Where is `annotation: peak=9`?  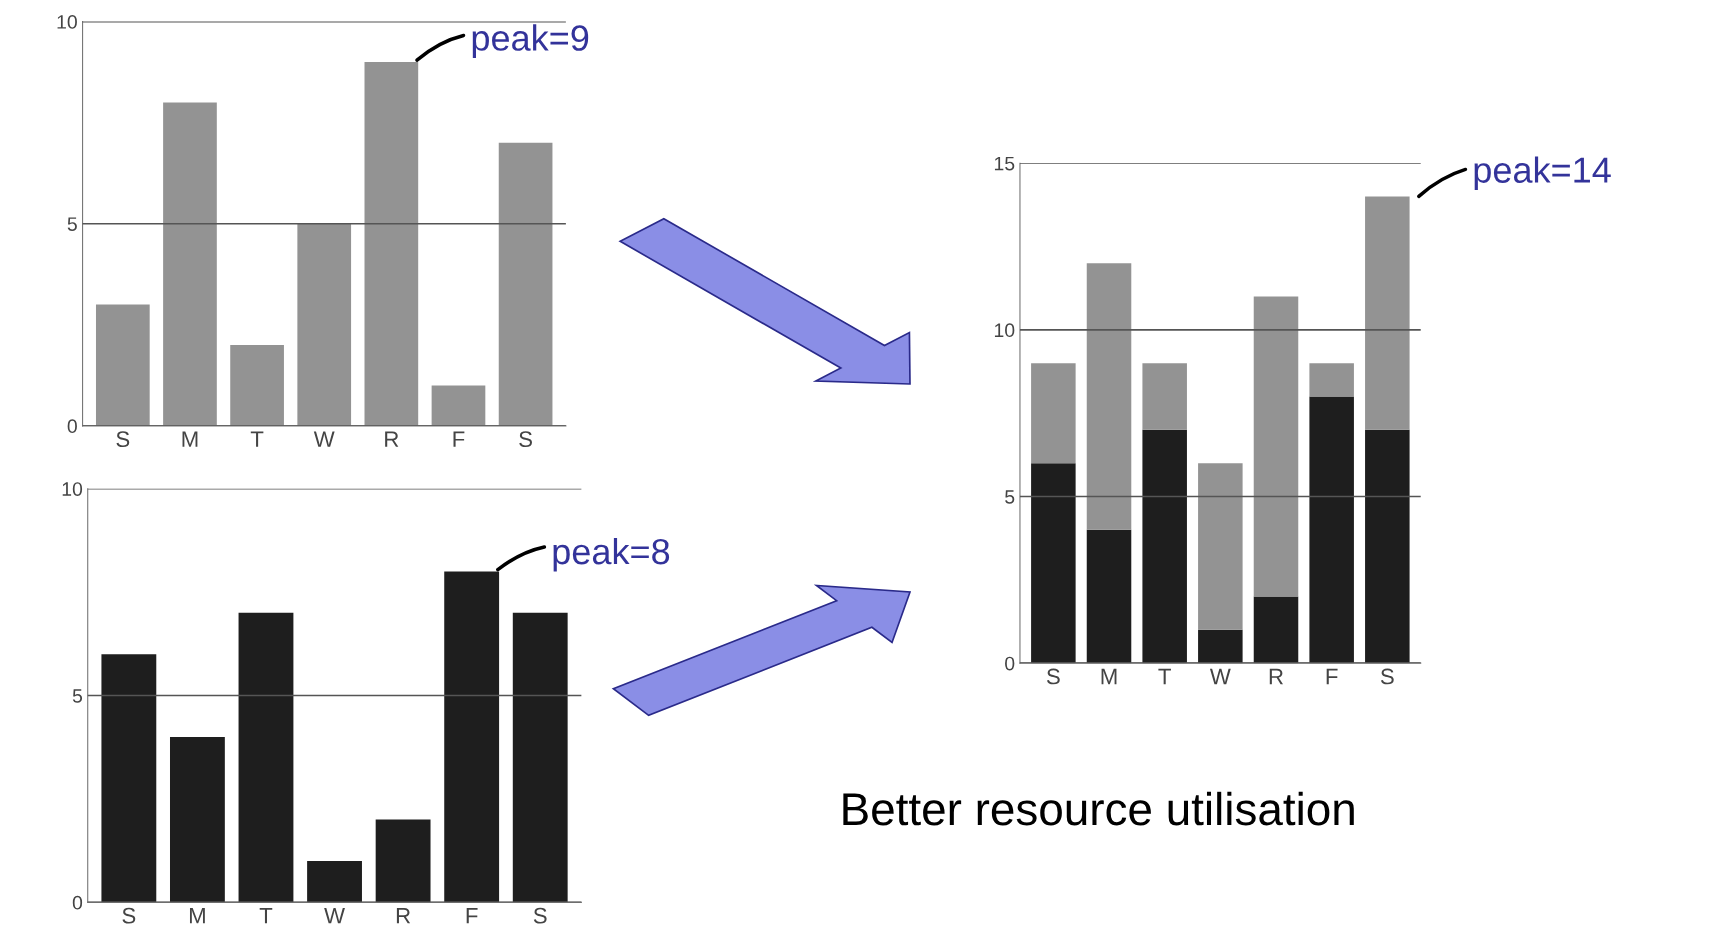 annotation: peak=9 is located at coordinates (530, 41).